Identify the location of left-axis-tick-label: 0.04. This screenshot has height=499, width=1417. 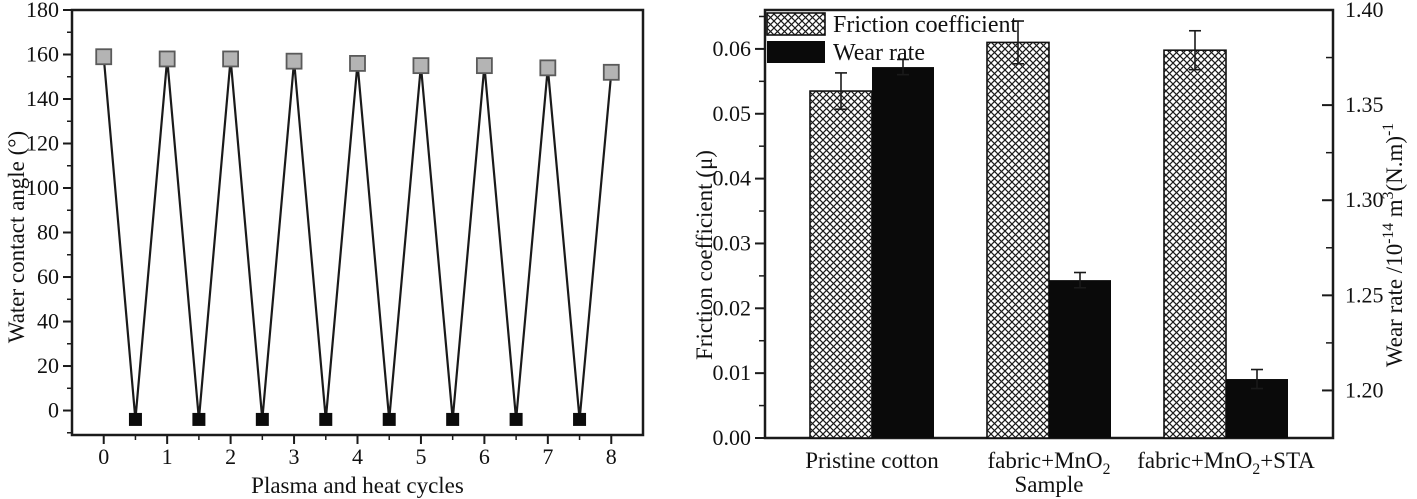
(732, 178).